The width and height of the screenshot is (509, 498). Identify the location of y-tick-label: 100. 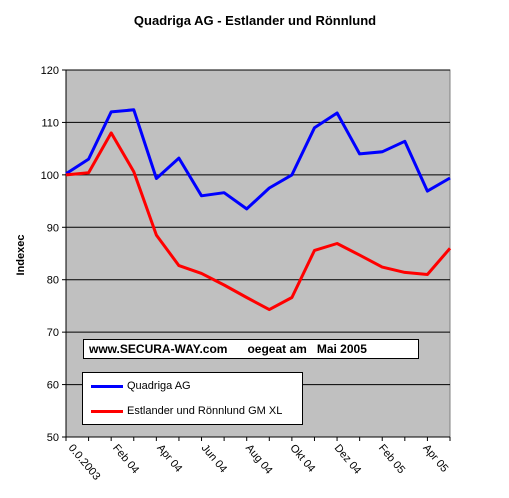
(50, 176).